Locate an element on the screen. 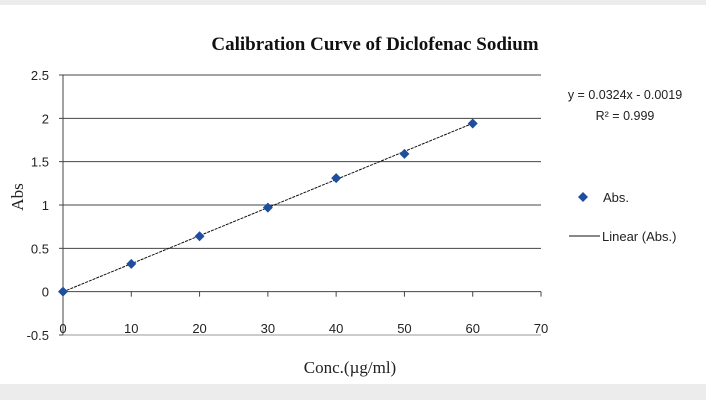 The height and width of the screenshot is (400, 706). r-squared-label: R² = 0.999 is located at coordinates (625, 116).